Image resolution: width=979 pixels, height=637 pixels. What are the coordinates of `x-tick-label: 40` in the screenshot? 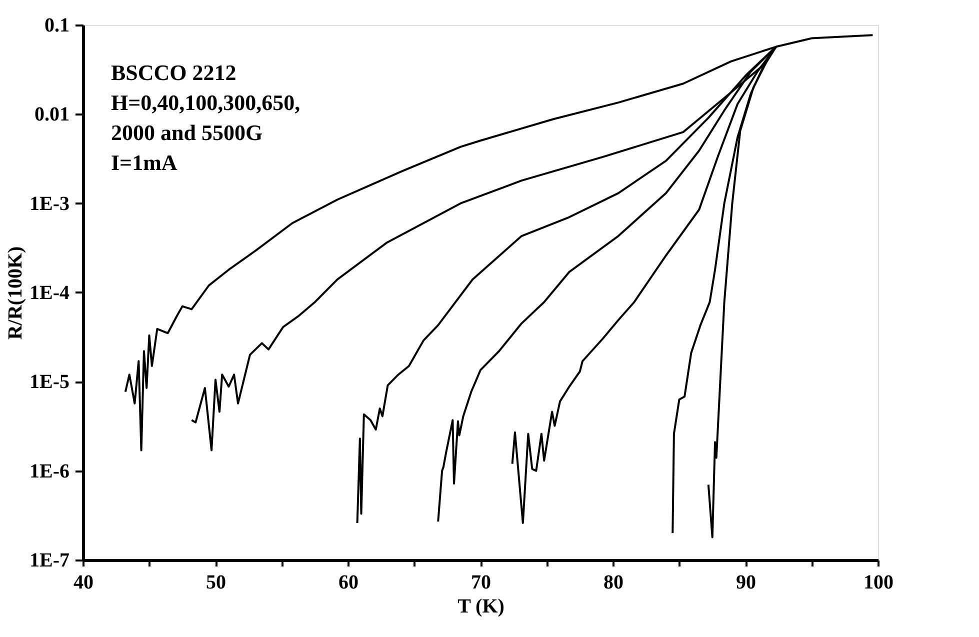 It's located at (84, 583).